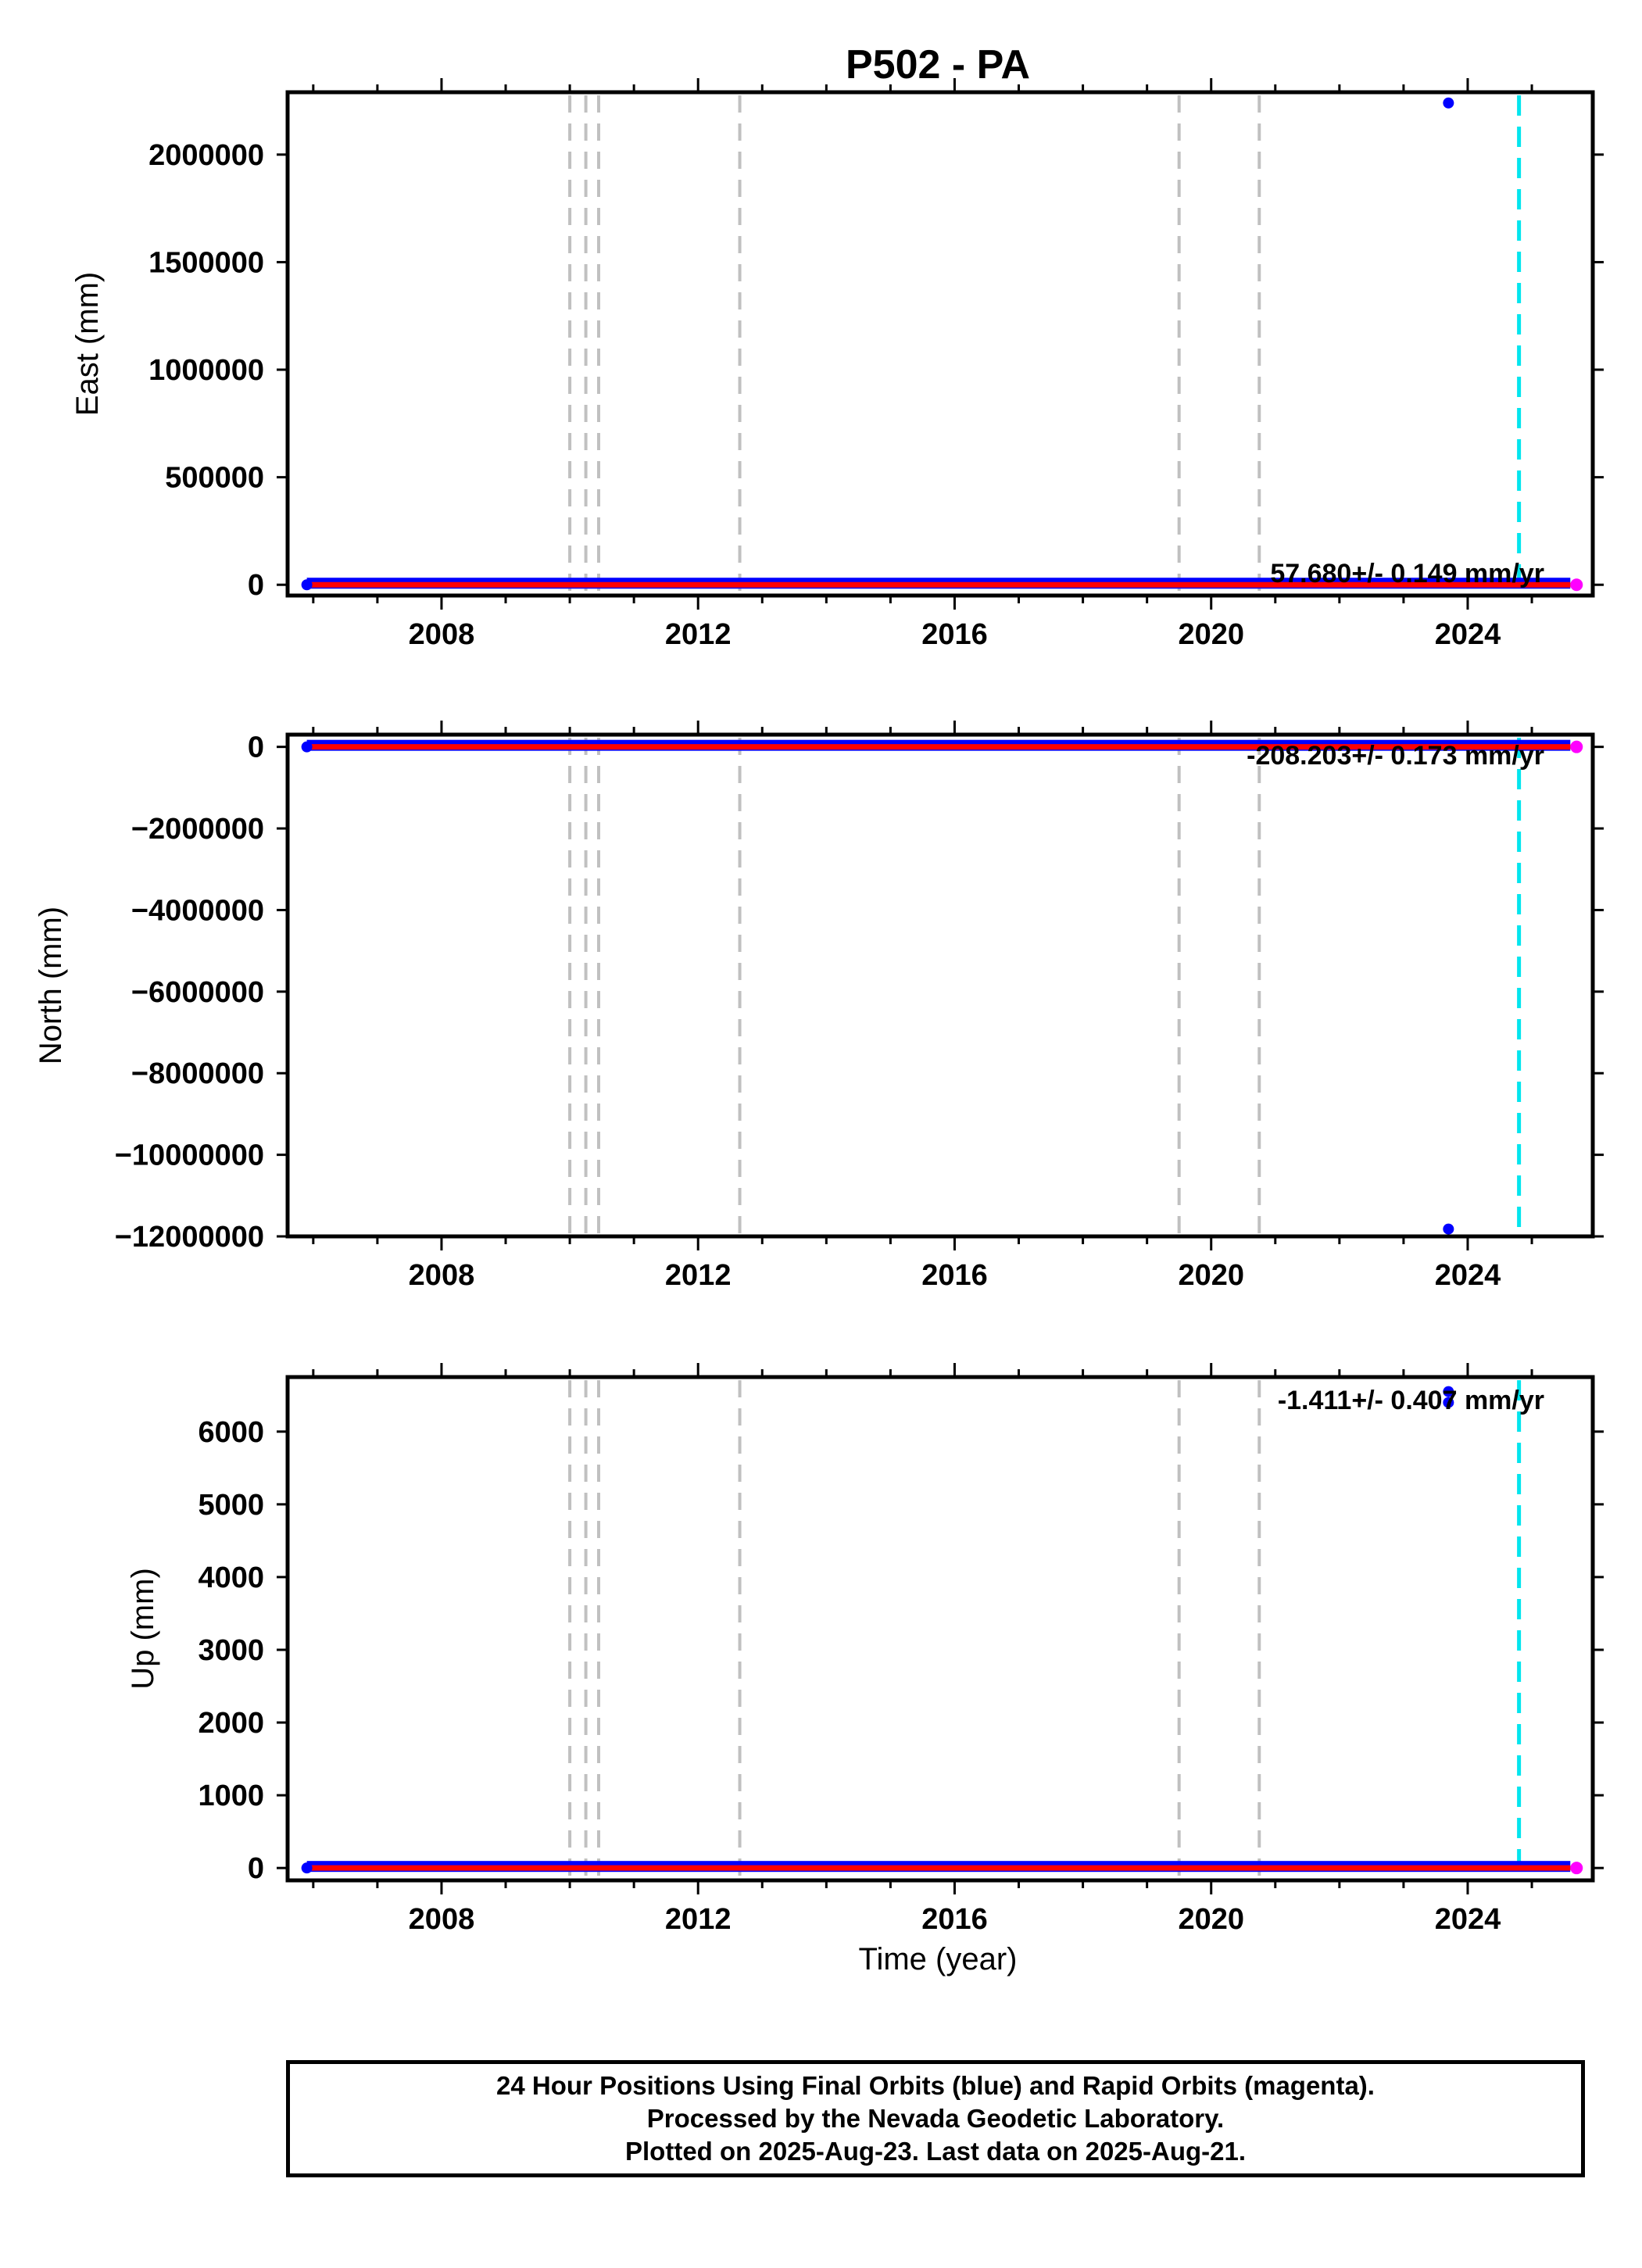 This screenshot has width=1642, height=2268. What do you see at coordinates (206, 262) in the screenshot?
I see `y-tick-label: 1500000` at bounding box center [206, 262].